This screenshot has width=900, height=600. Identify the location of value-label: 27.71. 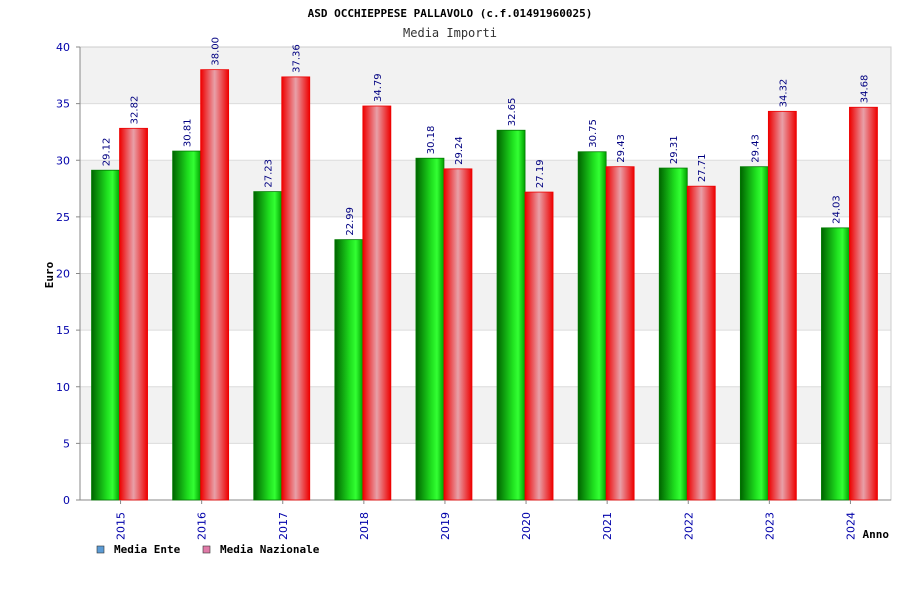
(702, 168).